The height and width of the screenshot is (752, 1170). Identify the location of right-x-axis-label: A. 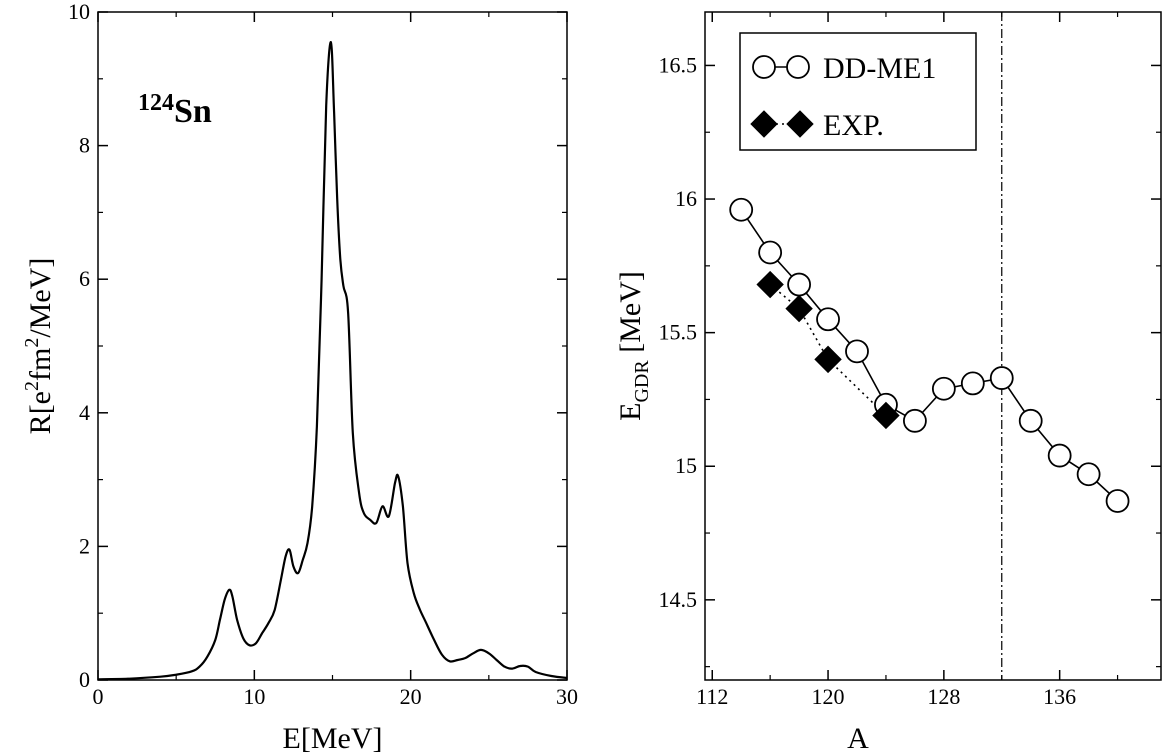
(858, 737).